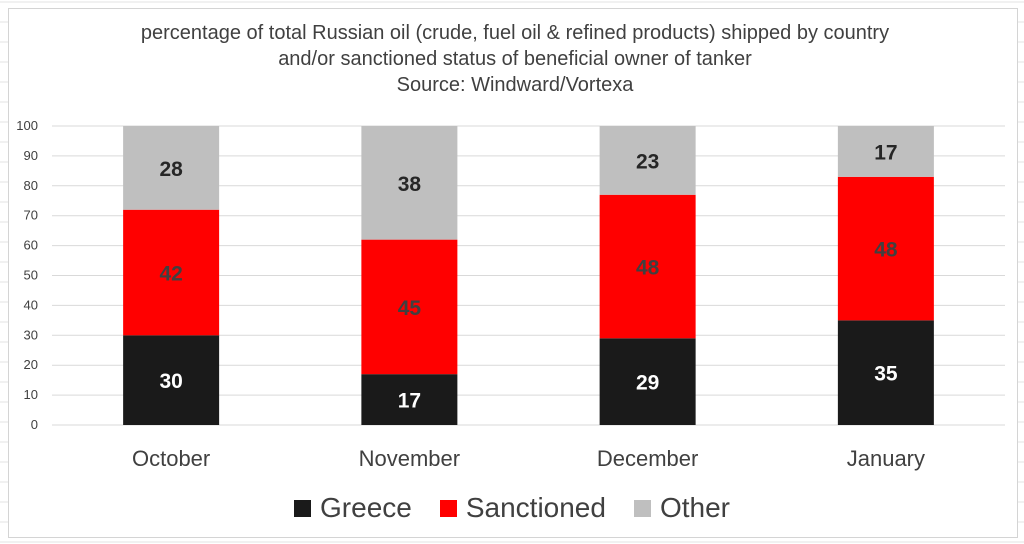  I want to click on bar-other-december, so click(647, 160).